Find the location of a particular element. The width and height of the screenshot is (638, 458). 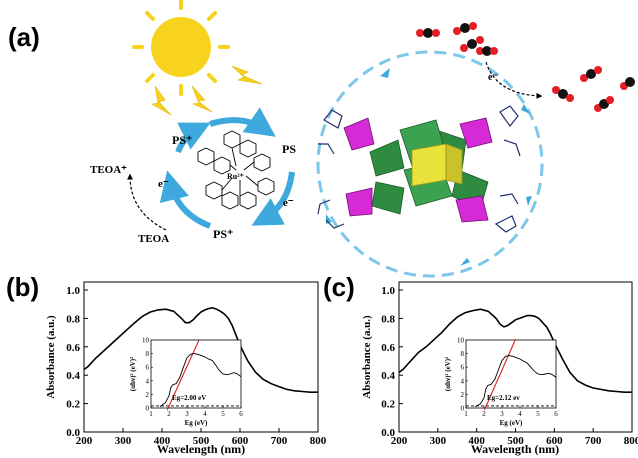

panel-a-label: (a) is located at coordinates (24, 37).